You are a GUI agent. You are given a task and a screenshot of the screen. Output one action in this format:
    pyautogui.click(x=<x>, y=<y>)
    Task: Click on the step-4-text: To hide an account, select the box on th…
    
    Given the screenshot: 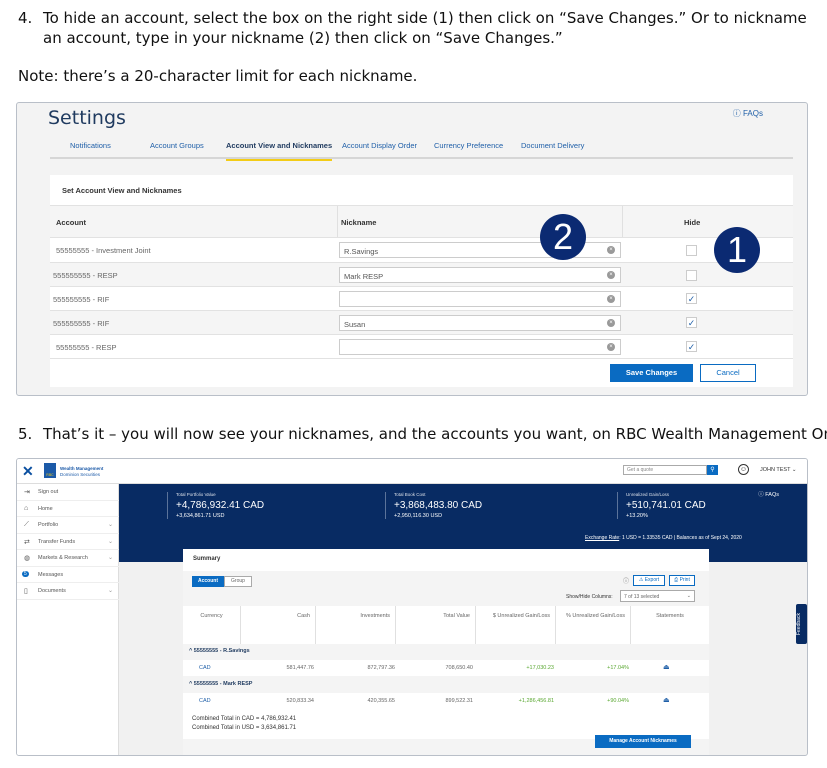 What is the action you would take?
    pyautogui.click(x=425, y=28)
    